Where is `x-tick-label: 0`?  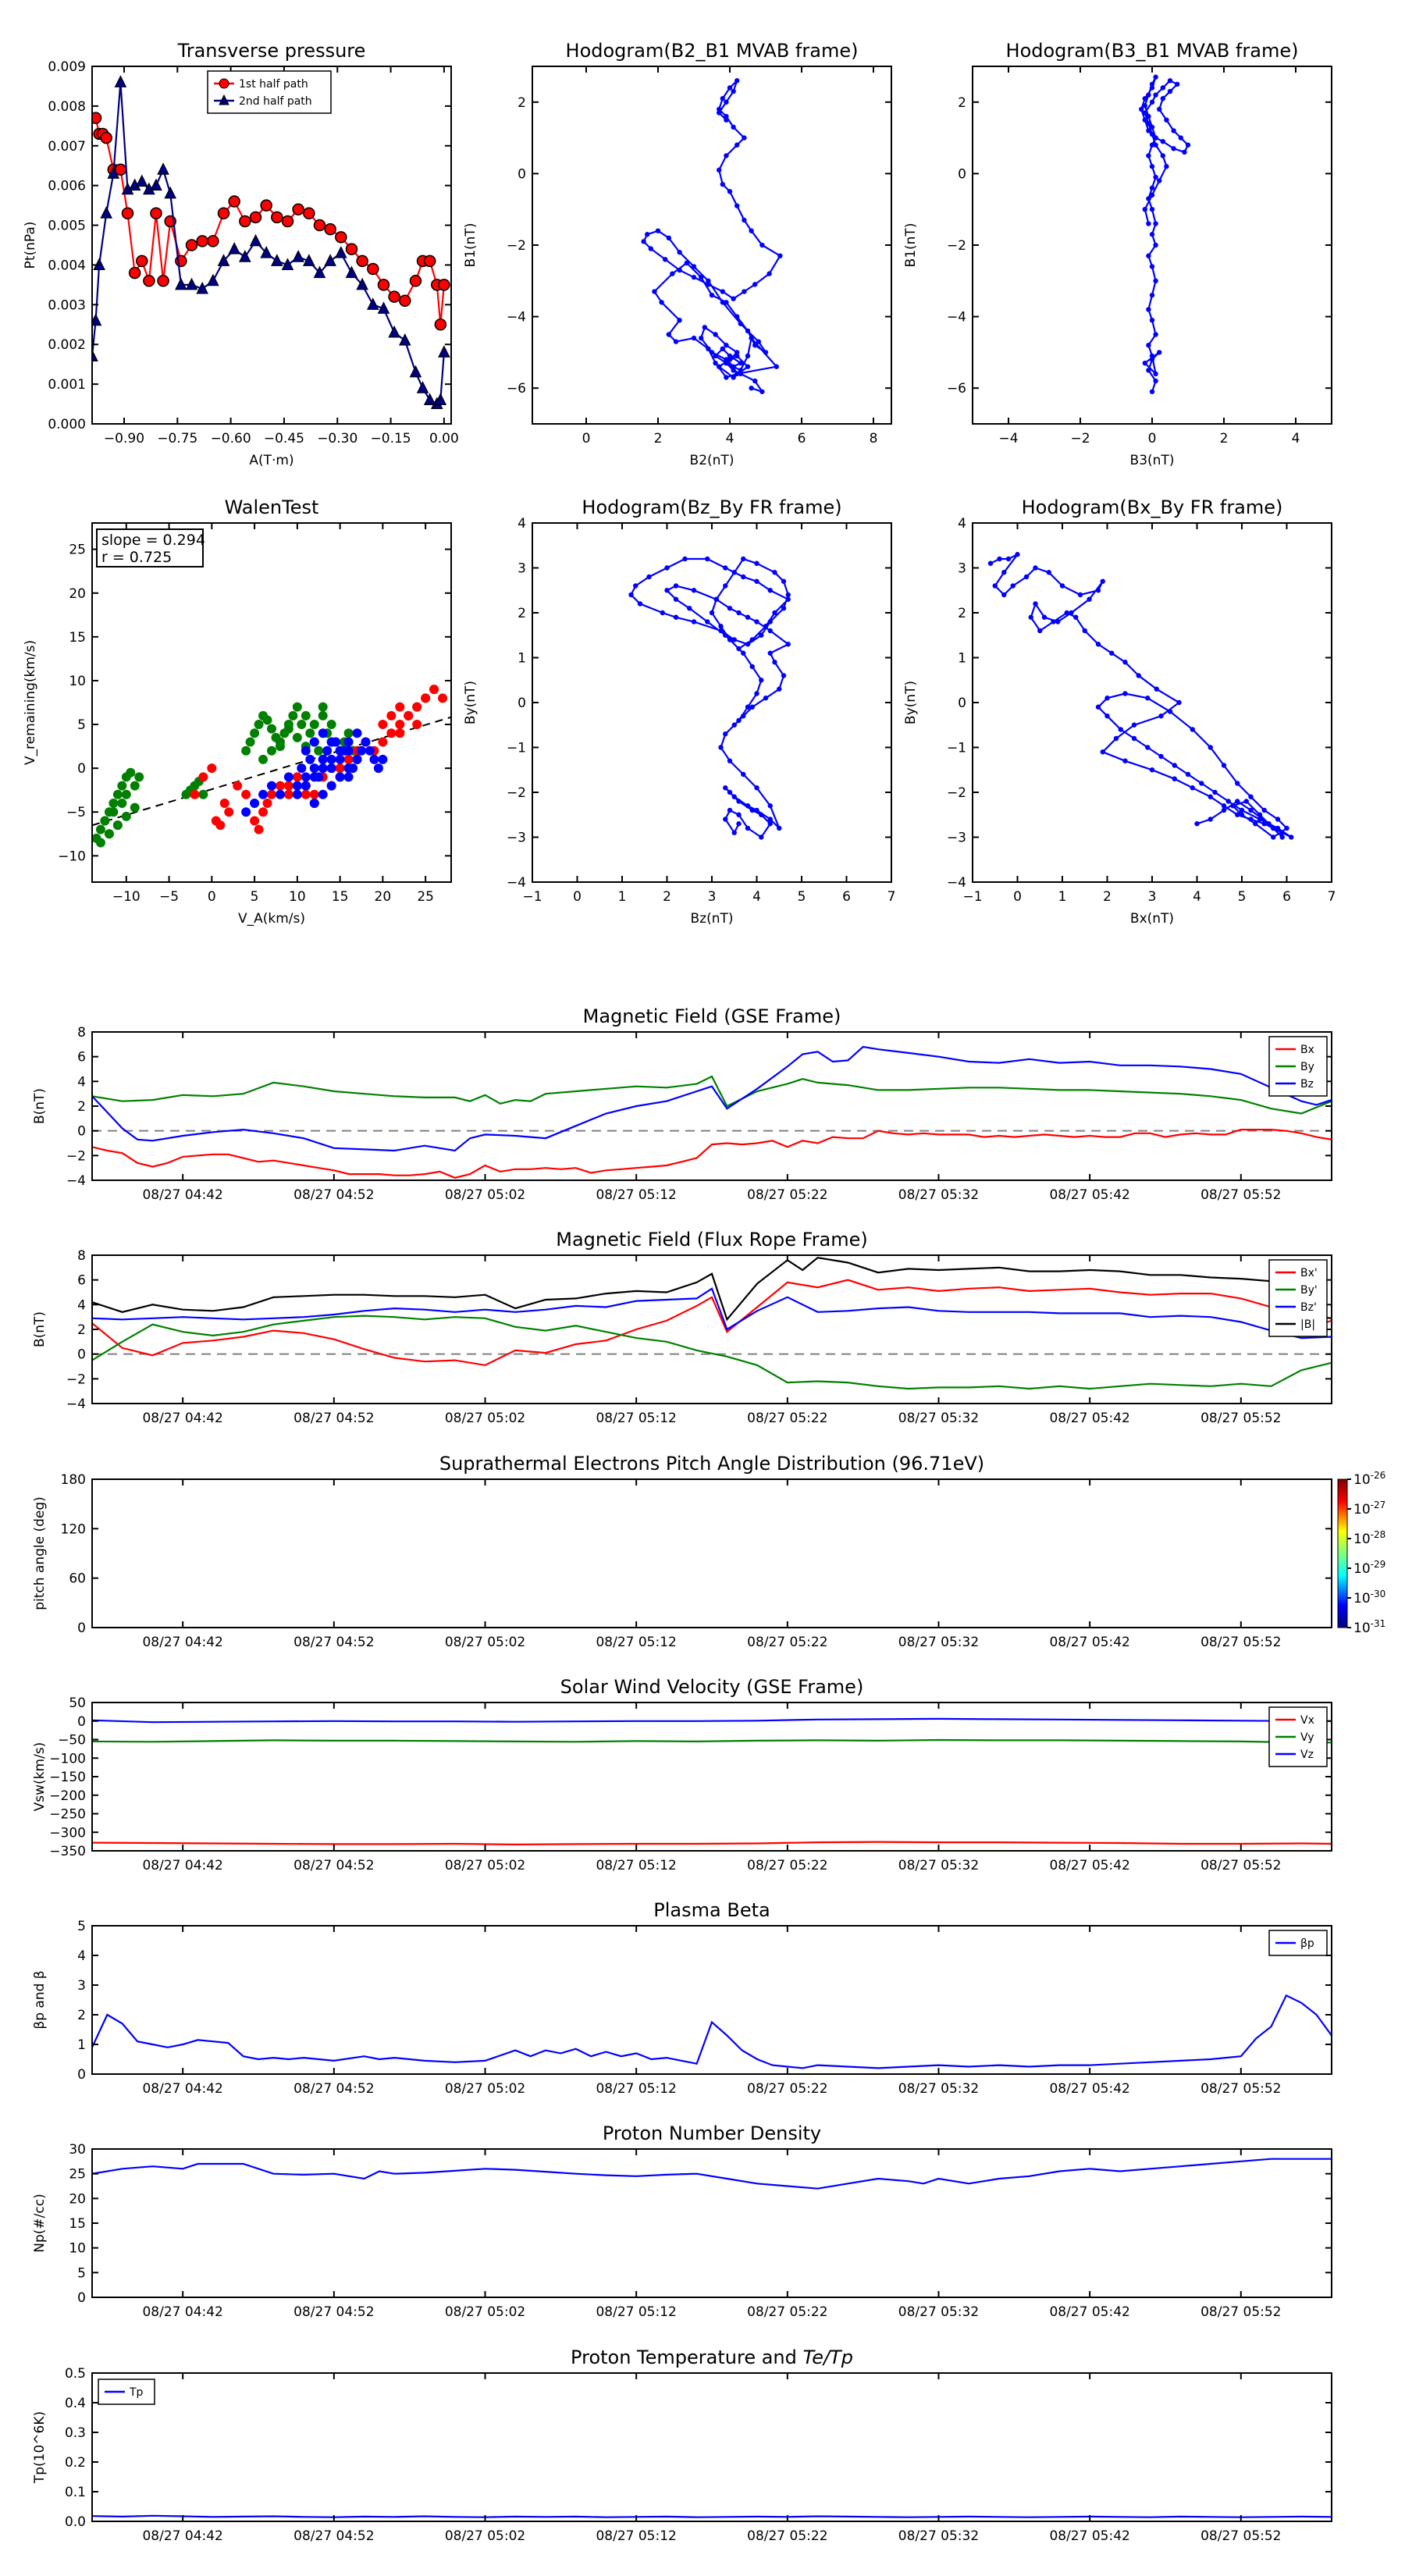
x-tick-label: 0 is located at coordinates (586, 439).